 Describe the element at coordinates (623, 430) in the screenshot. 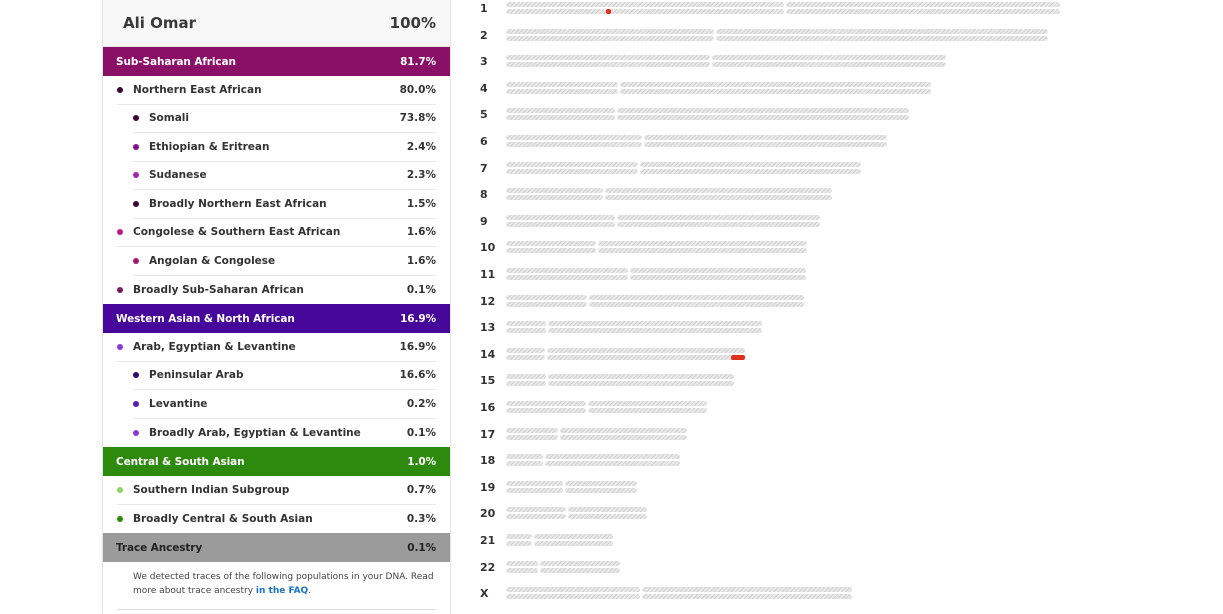

I see `chromosome-17-strand-1-q-arm` at that location.